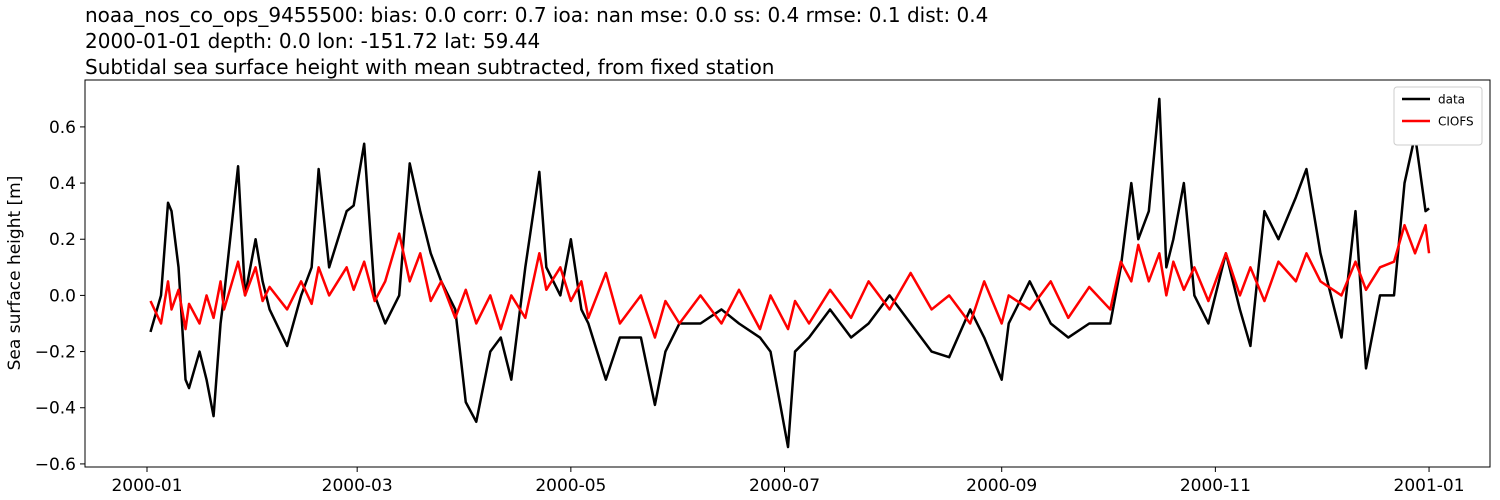  I want to click on x-tick-label: 2000-01, so click(146, 486).